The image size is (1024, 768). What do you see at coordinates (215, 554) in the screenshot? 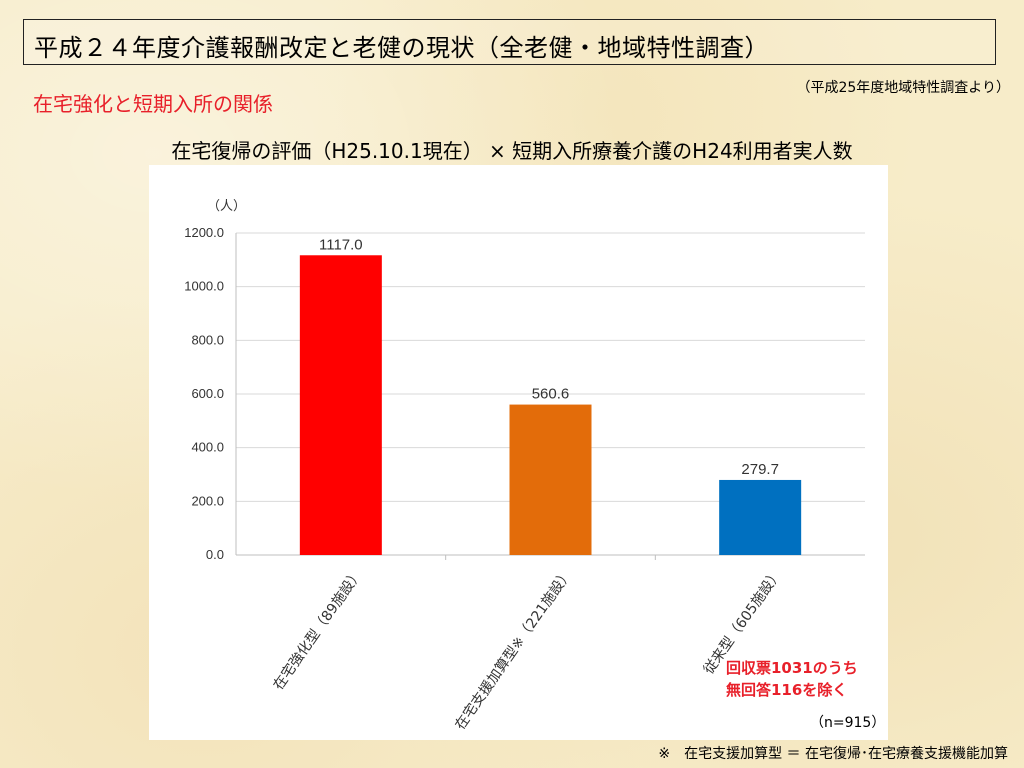
I see `y-tick-label: 0.0` at bounding box center [215, 554].